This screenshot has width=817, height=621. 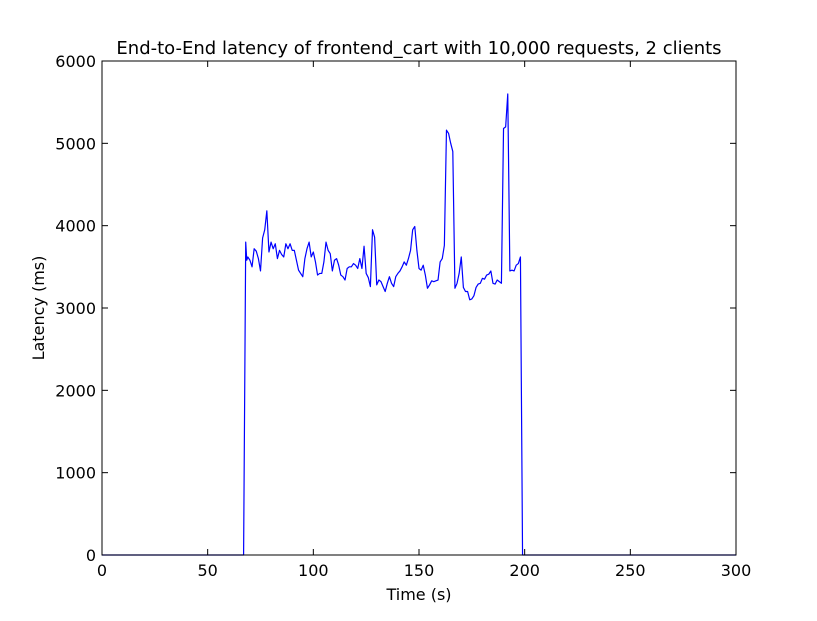 I want to click on x-axis-label: Time (s), so click(x=418, y=594).